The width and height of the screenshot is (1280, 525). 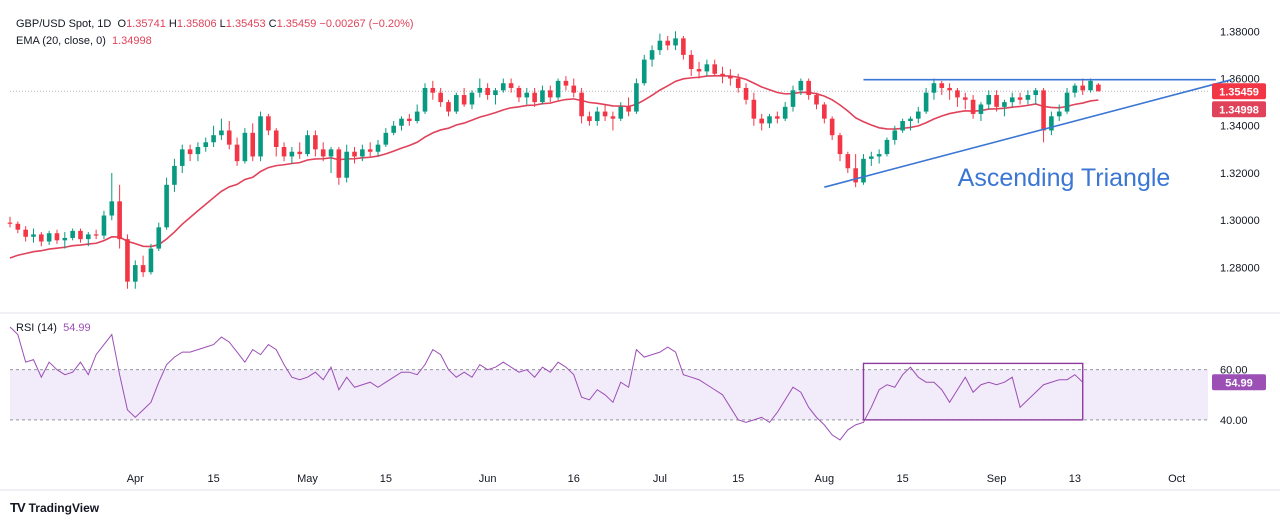 What do you see at coordinates (61, 41) in the screenshot?
I see `ema-label: EMA (20, close, 0)` at bounding box center [61, 41].